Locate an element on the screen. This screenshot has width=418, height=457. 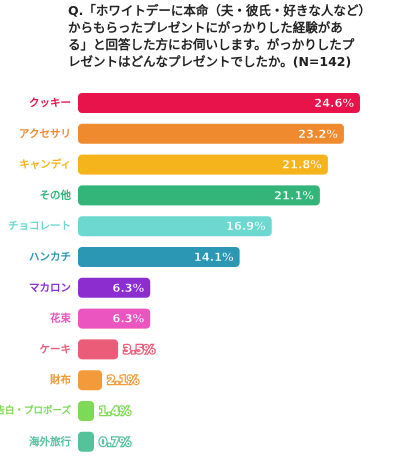
value-label: 16.9% is located at coordinates (246, 226).